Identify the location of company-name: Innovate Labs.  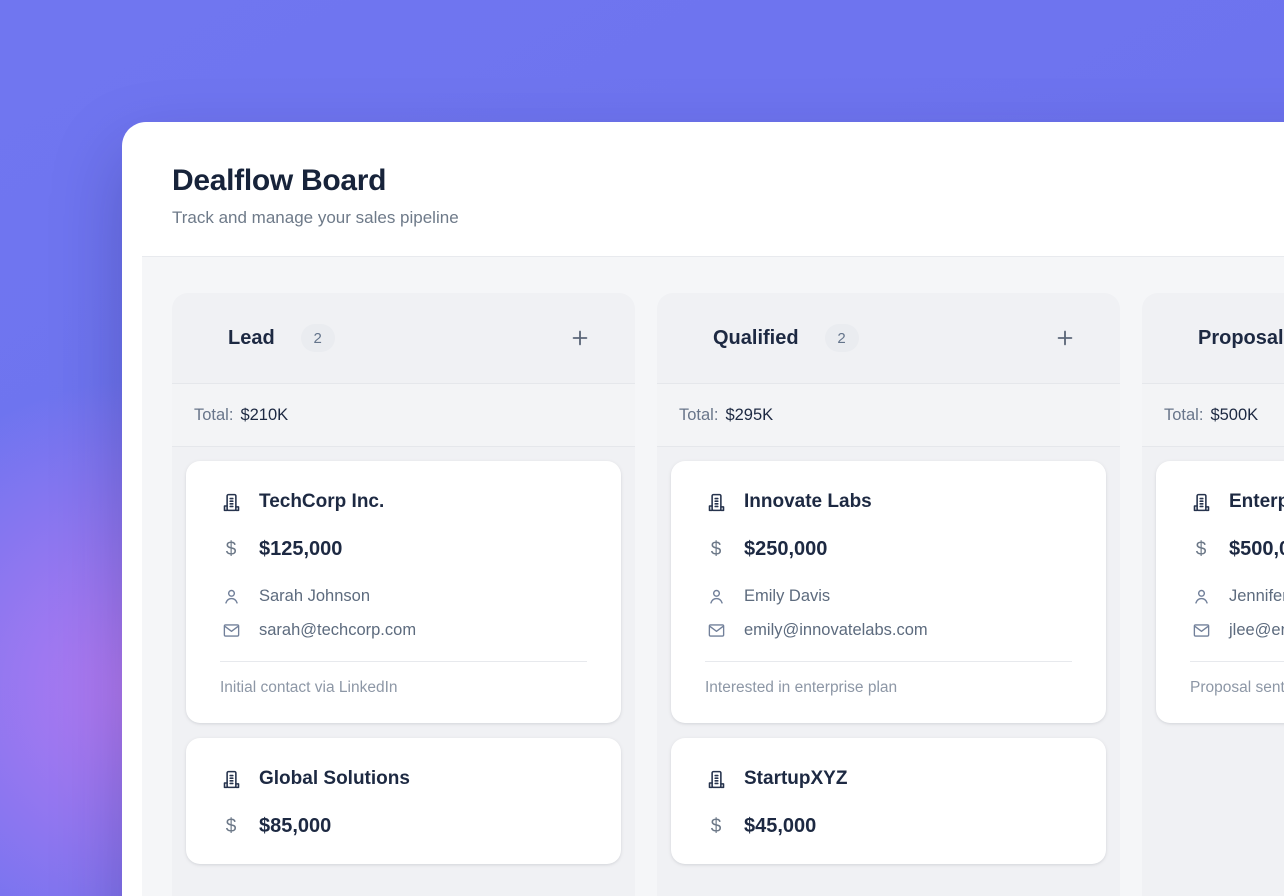
(808, 501).